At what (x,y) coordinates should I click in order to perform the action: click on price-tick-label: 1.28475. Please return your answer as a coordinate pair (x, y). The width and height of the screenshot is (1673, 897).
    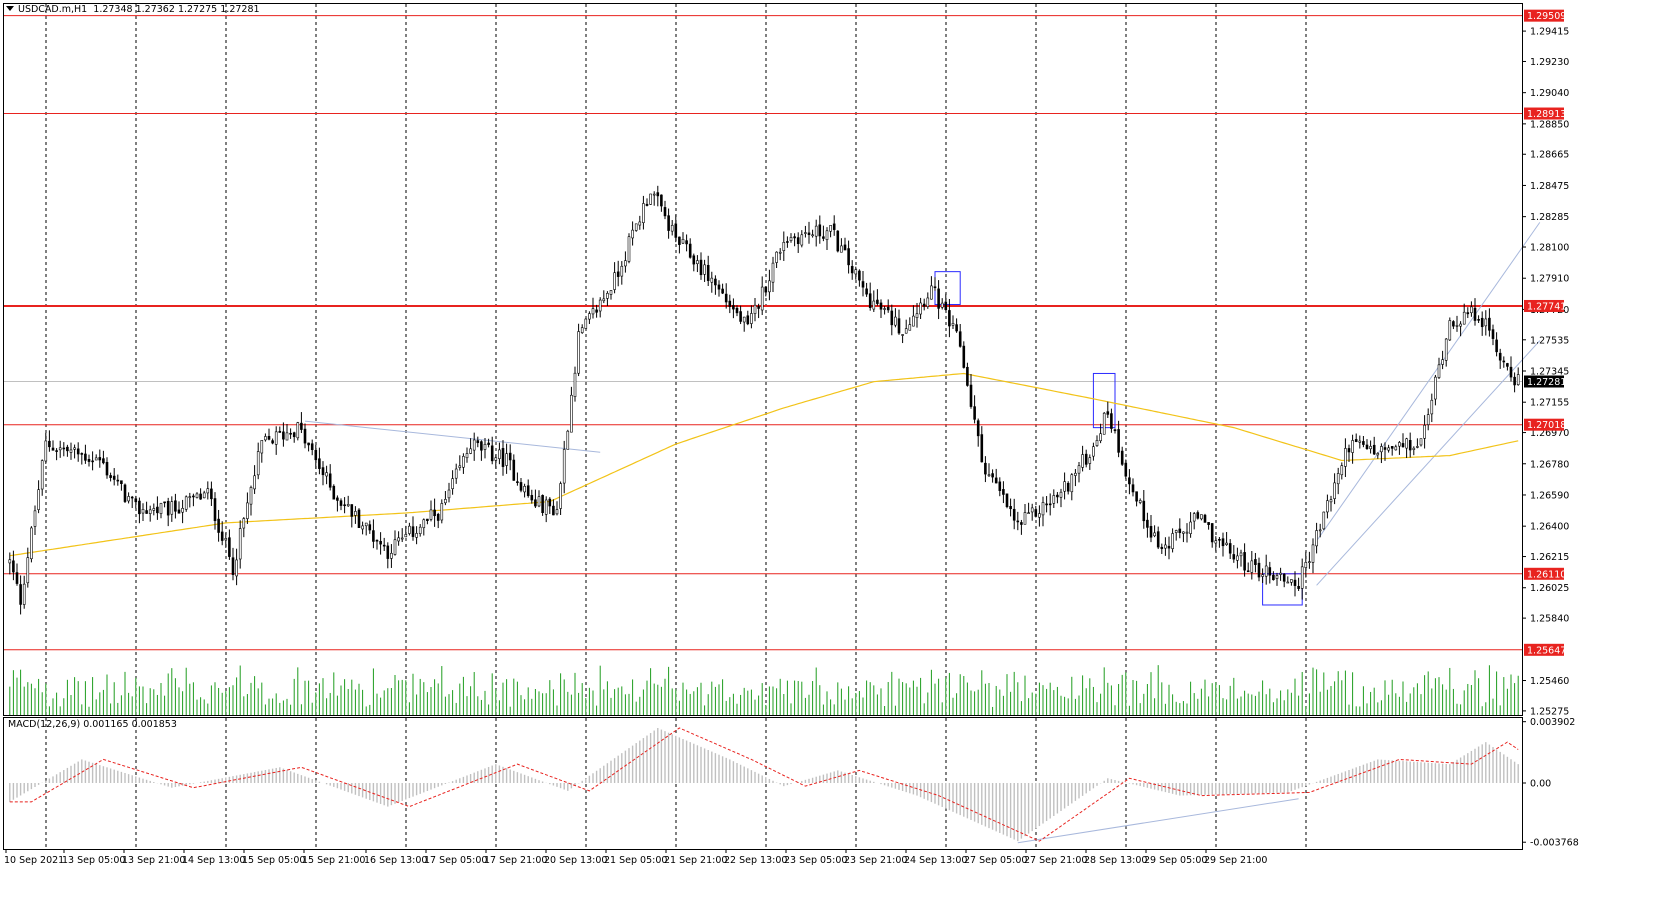
    Looking at the image, I should click on (1549, 186).